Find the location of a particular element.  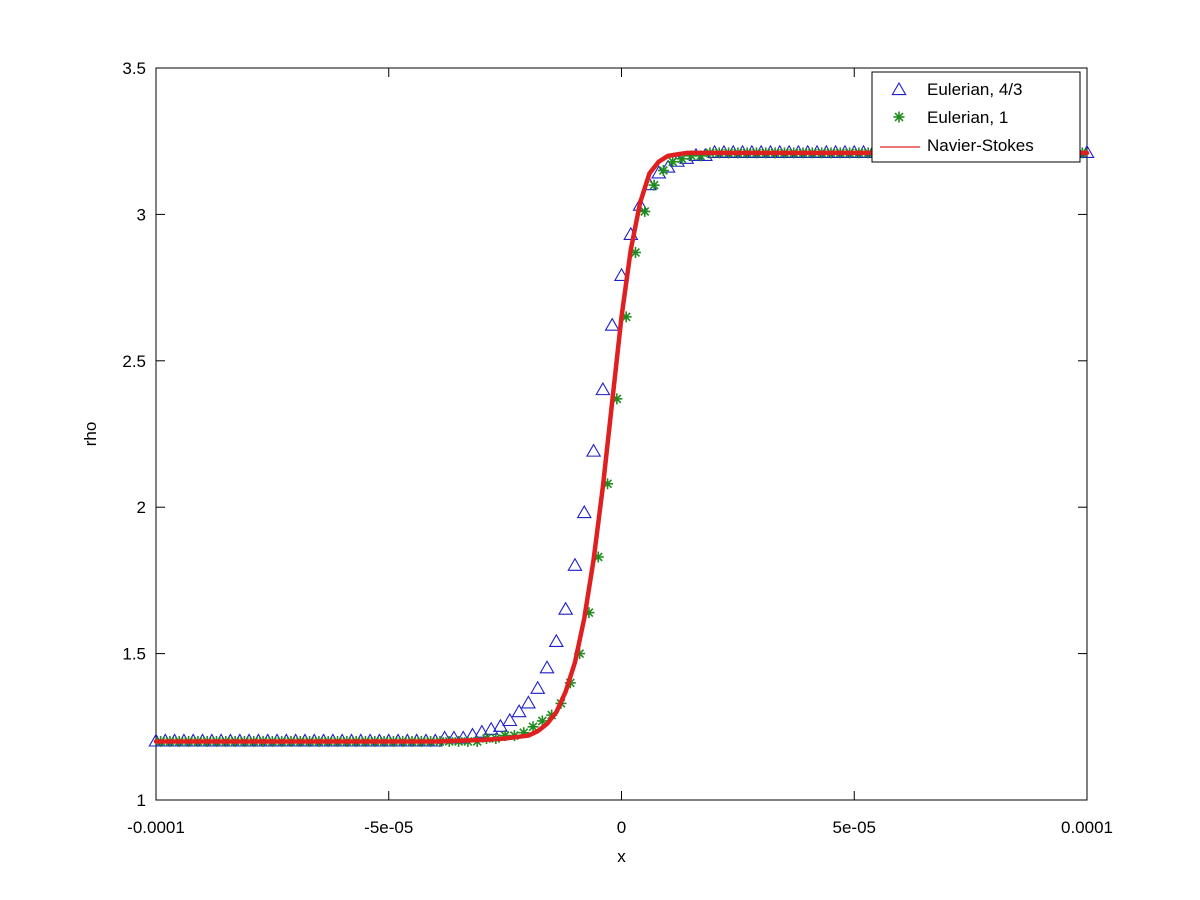

y-tick-label: 3 is located at coordinates (141, 214).